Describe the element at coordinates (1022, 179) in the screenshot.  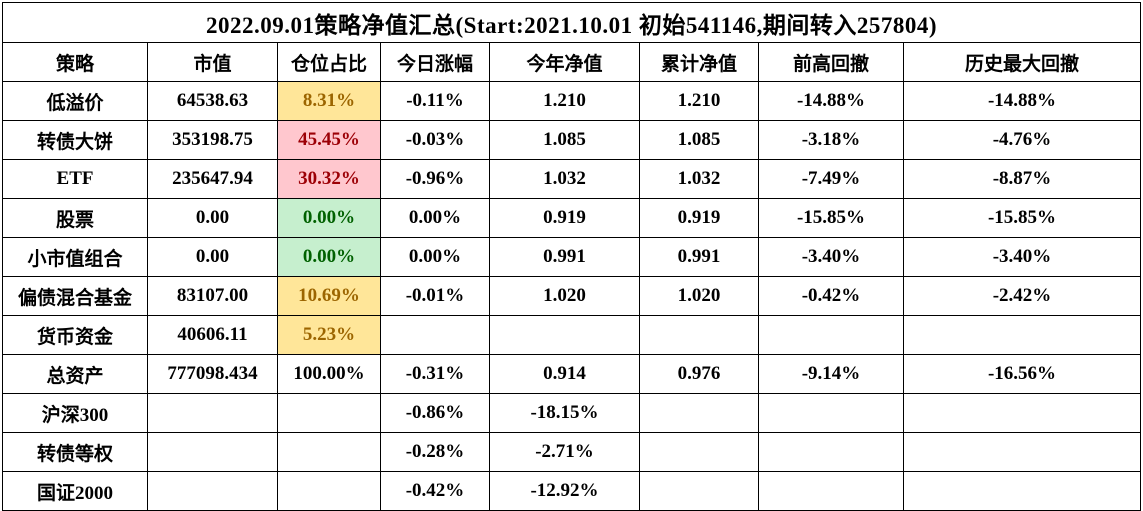
I see `cell-max-drawdown: -8.87%` at that location.